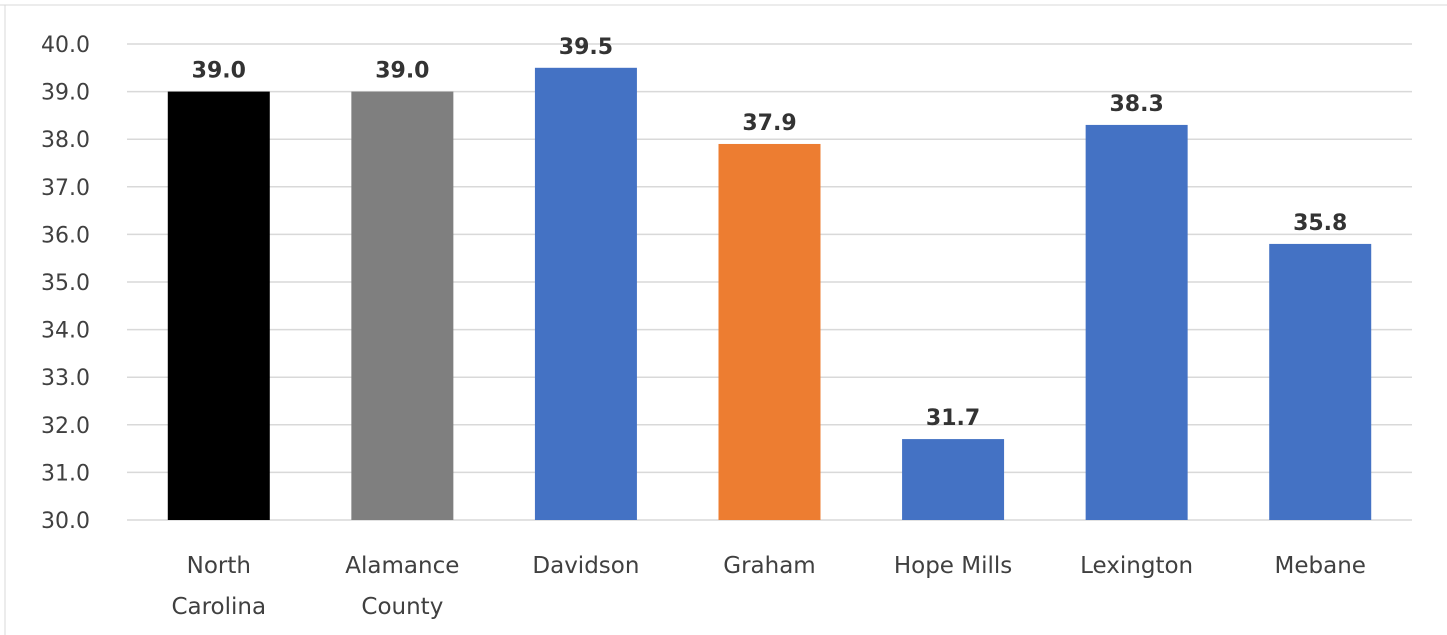 The height and width of the screenshot is (635, 1447). What do you see at coordinates (219, 566) in the screenshot?
I see `x-tick-label-line: North` at bounding box center [219, 566].